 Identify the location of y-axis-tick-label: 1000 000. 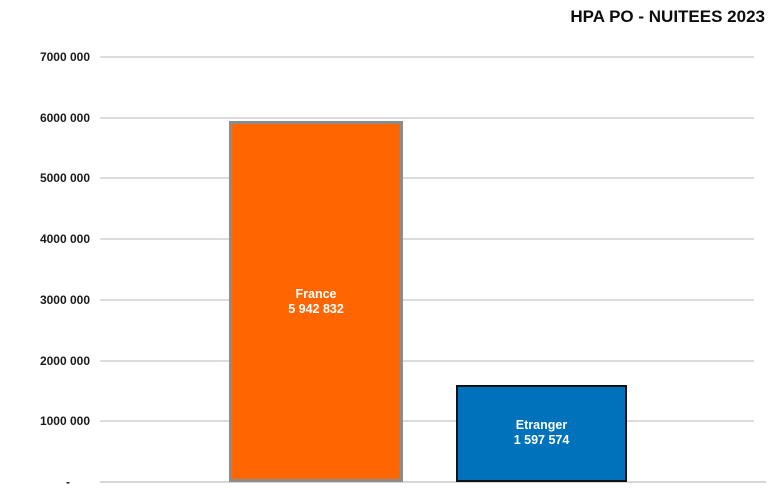
(64, 421).